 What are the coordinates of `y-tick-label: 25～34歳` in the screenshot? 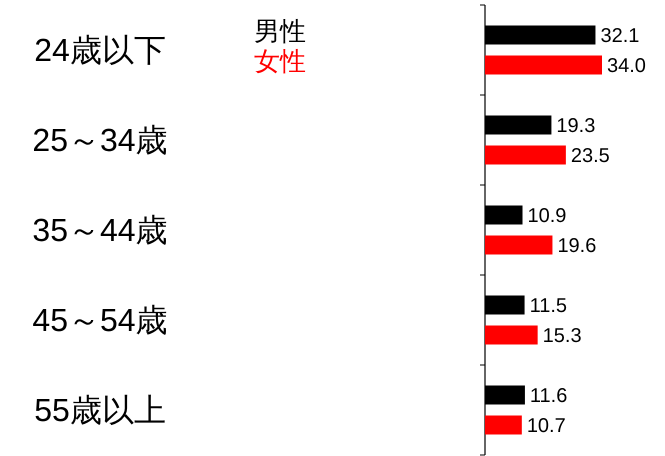 It's located at (100, 140).